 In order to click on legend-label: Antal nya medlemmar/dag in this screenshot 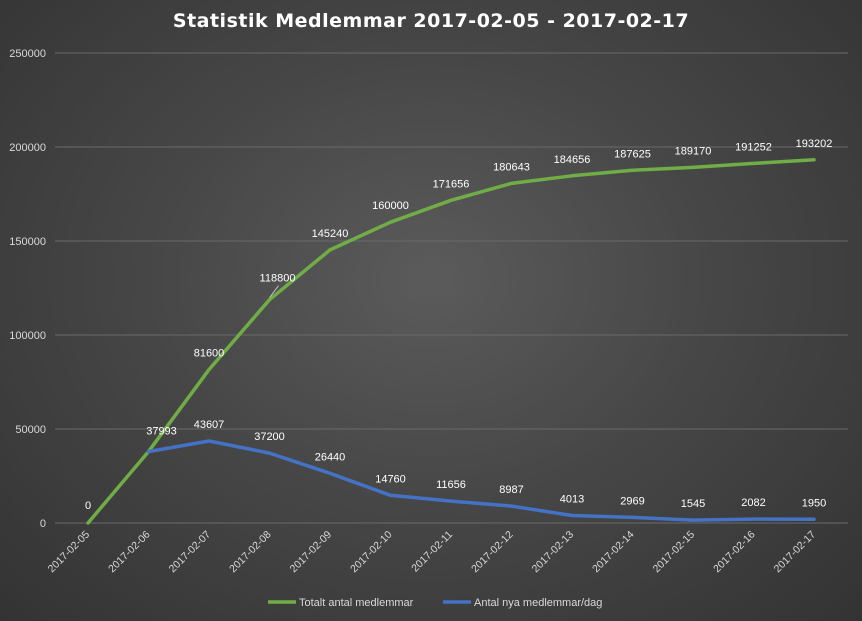, I will do `click(538, 603)`.